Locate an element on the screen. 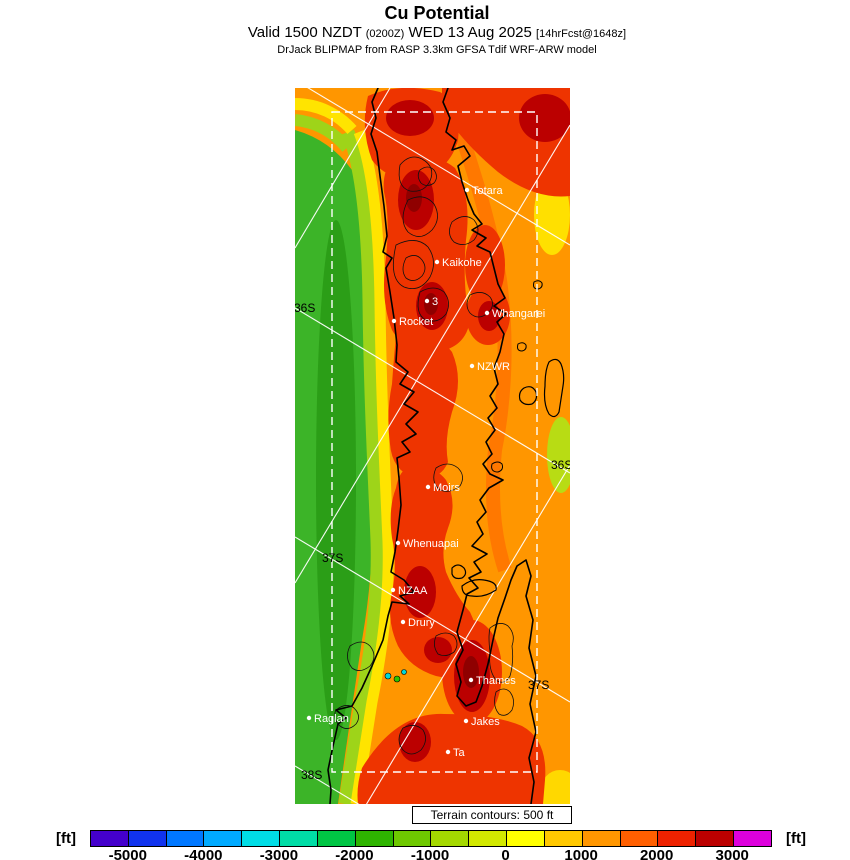 The width and height of the screenshot is (850, 860). colorbar-tick-label: 1000 is located at coordinates (581, 853).